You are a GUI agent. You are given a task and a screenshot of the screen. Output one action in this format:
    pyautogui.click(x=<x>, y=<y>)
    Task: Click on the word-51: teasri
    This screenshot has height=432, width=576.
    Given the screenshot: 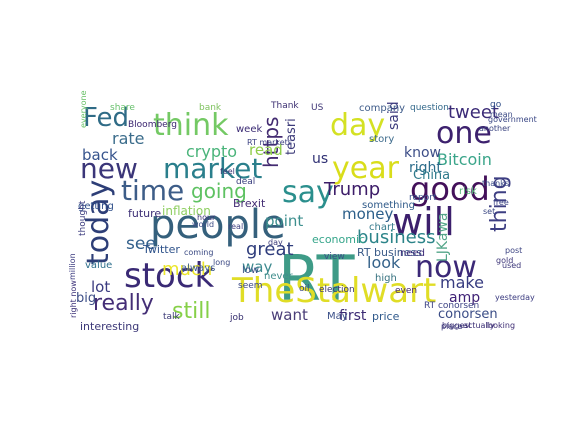 What is the action you would take?
    pyautogui.click(x=291, y=136)
    